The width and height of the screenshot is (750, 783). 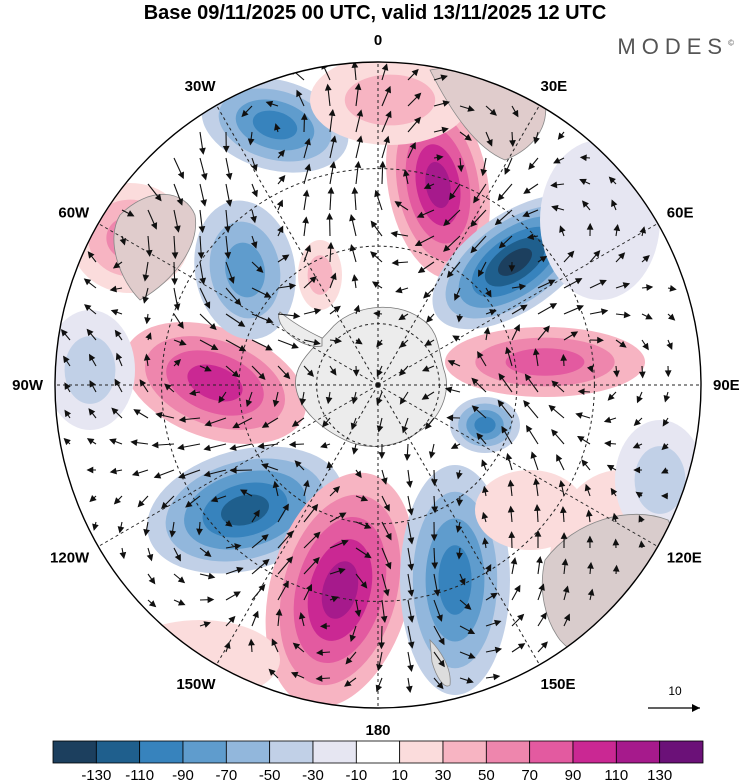 I want to click on positive-anomaly-atlantic-level, so click(x=438, y=185).